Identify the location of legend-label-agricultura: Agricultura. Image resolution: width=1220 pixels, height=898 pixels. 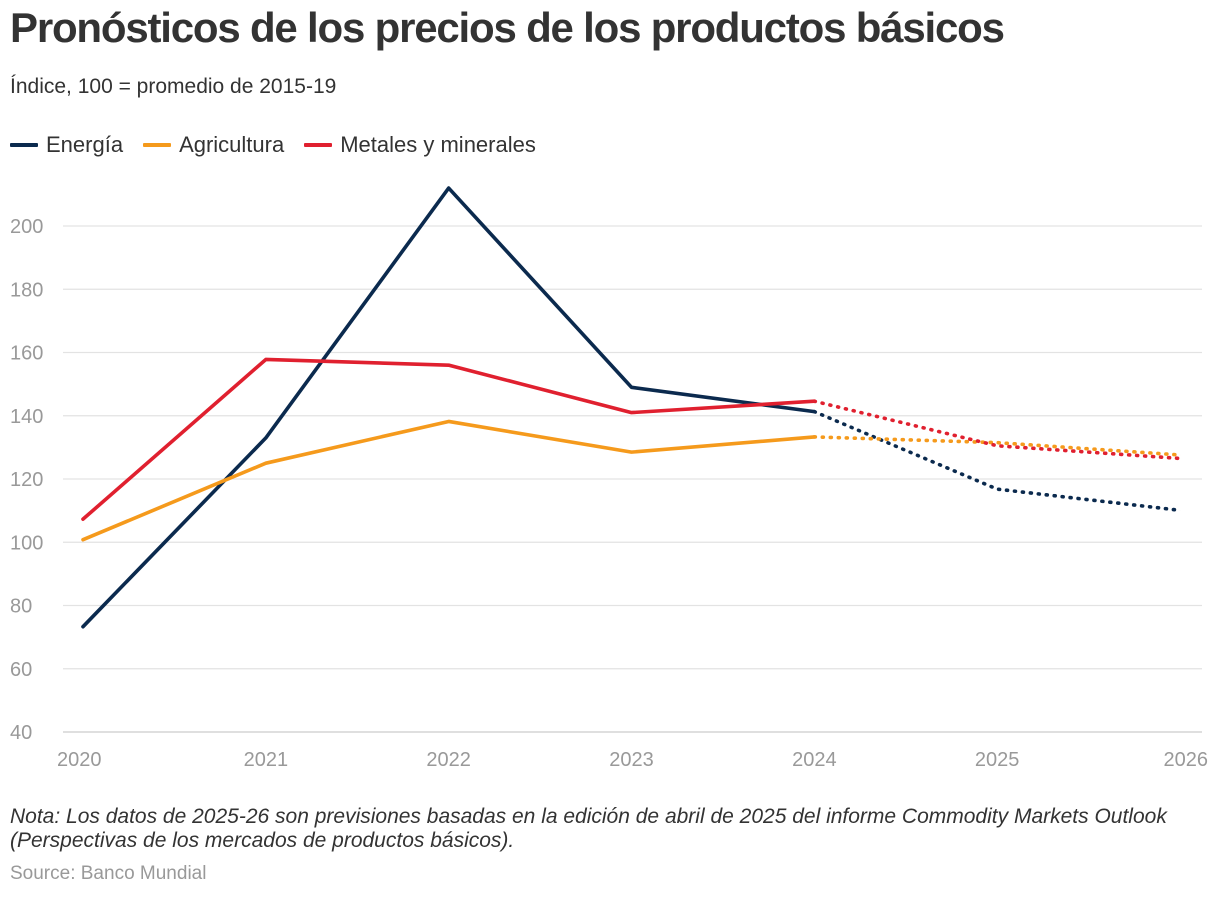
(232, 144).